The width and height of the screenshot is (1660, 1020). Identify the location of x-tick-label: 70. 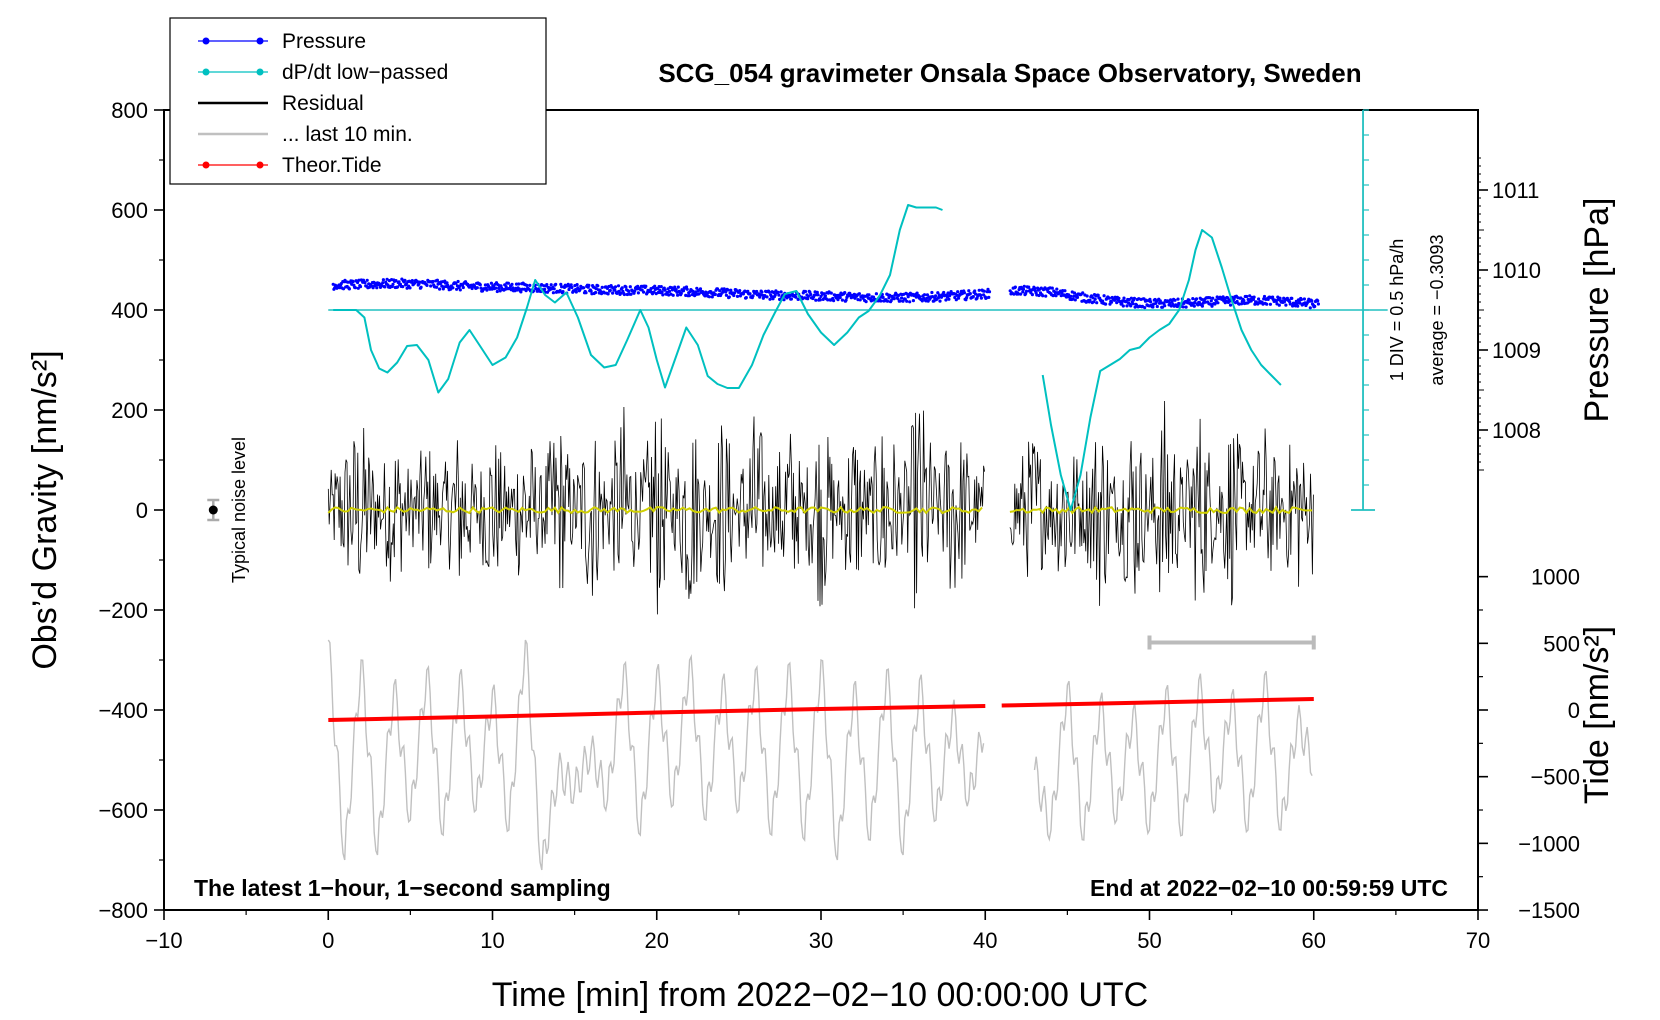
(1478, 940).